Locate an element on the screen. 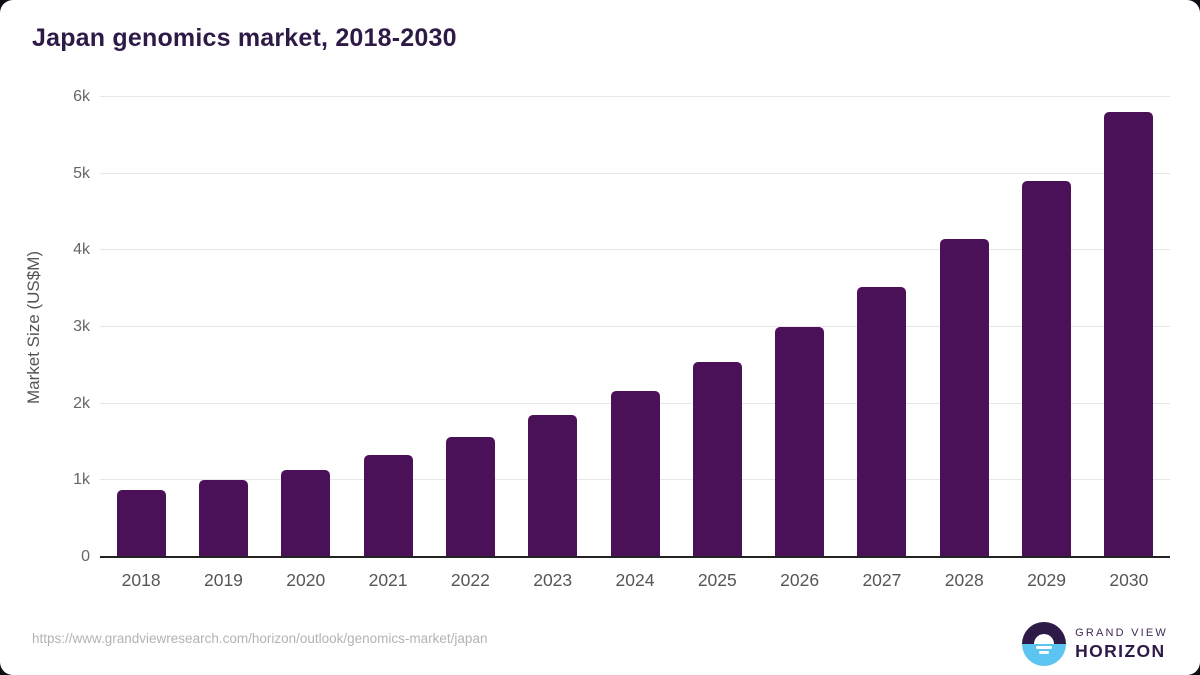  x-tick-label-2026: 2026 is located at coordinates (800, 580).